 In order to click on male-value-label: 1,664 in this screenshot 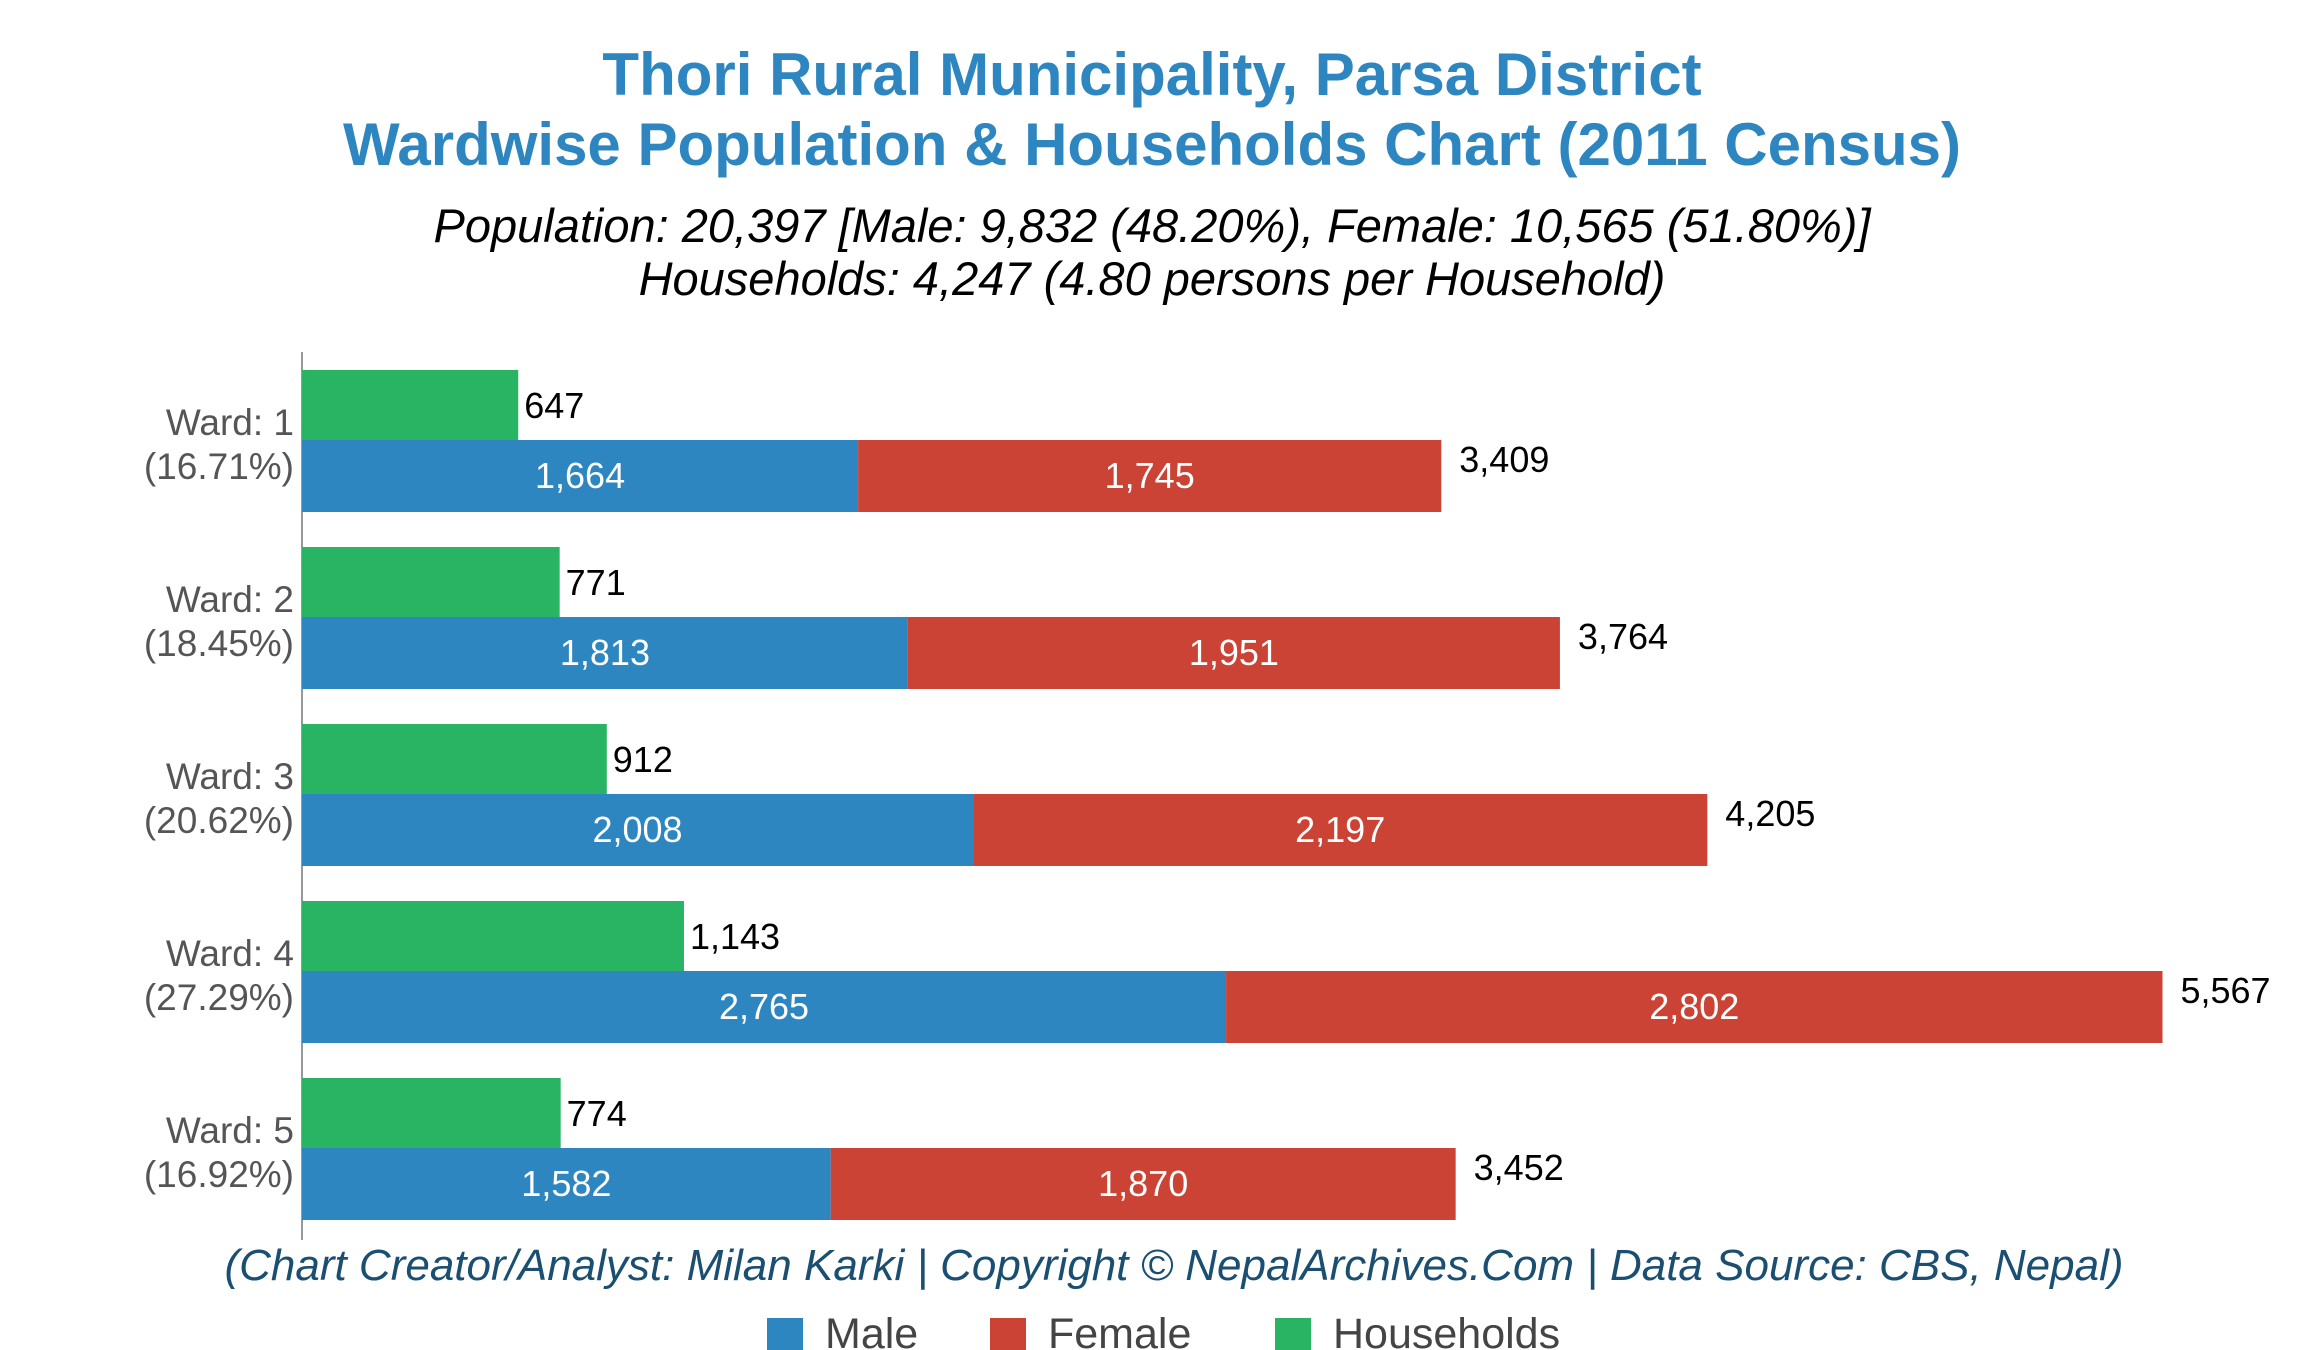, I will do `click(580, 475)`.